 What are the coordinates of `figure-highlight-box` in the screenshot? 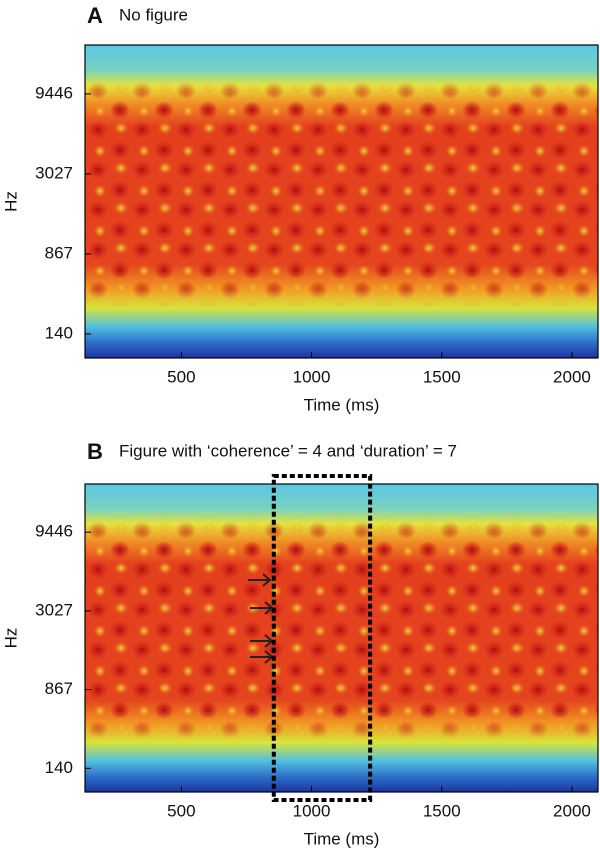 It's located at (322, 638).